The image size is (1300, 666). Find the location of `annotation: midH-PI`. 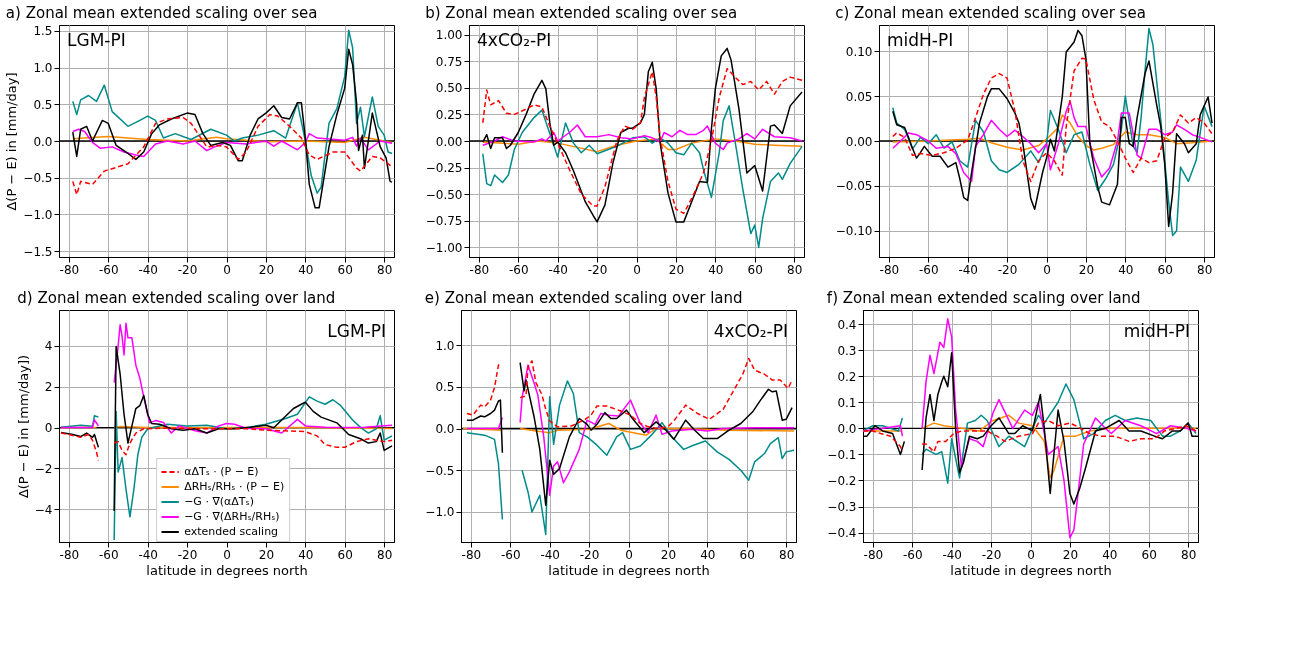

annotation: midH-PI is located at coordinates (920, 40).